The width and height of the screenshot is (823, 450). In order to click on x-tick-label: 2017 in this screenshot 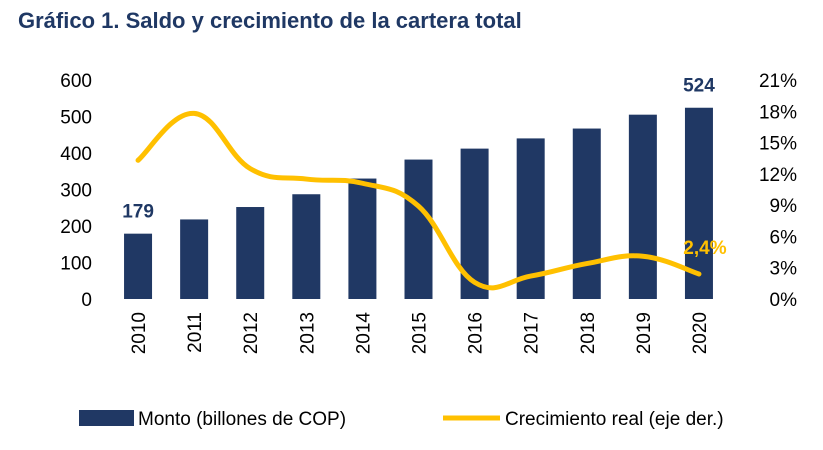, I will do `click(532, 333)`.